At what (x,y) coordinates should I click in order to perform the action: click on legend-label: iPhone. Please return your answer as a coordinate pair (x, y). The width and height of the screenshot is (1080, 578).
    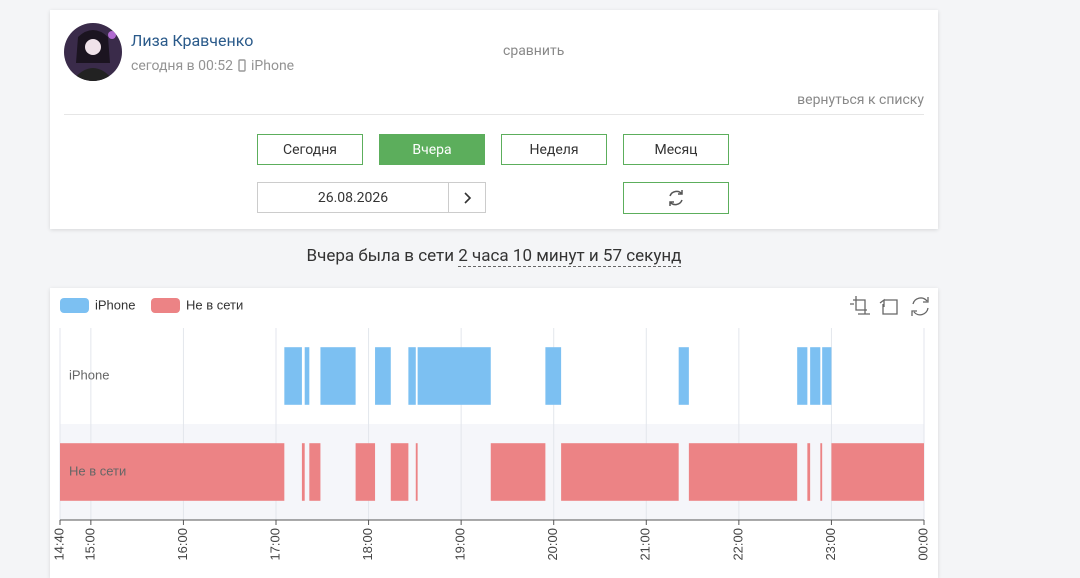
    Looking at the image, I should click on (115, 304).